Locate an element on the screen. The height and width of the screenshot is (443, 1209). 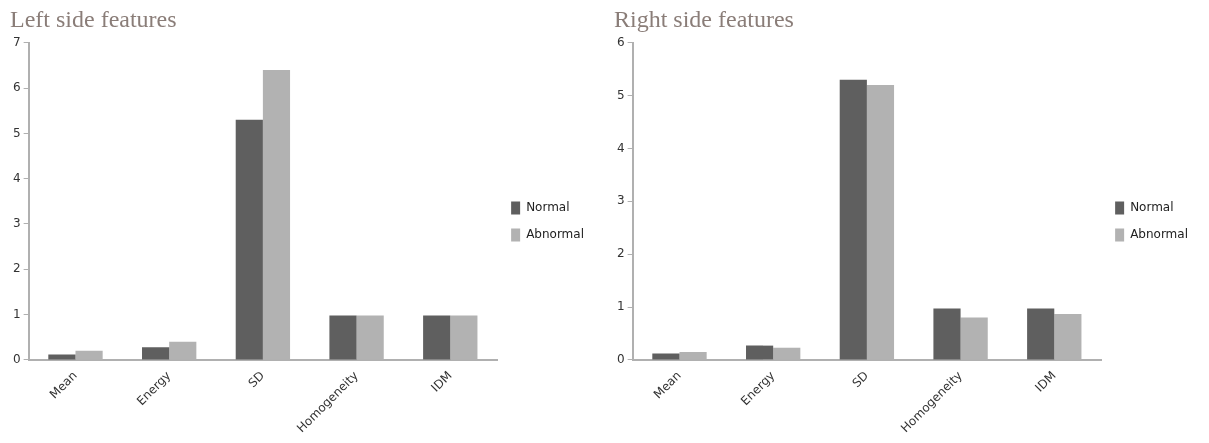
chart-title: Right side features is located at coordinates (704, 18).